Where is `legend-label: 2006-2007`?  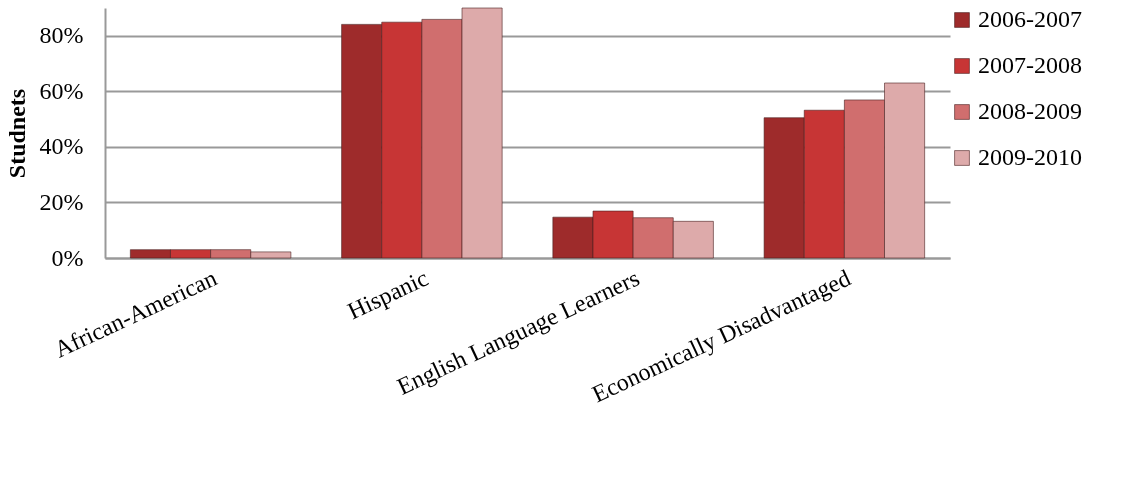 legend-label: 2006-2007 is located at coordinates (1030, 19).